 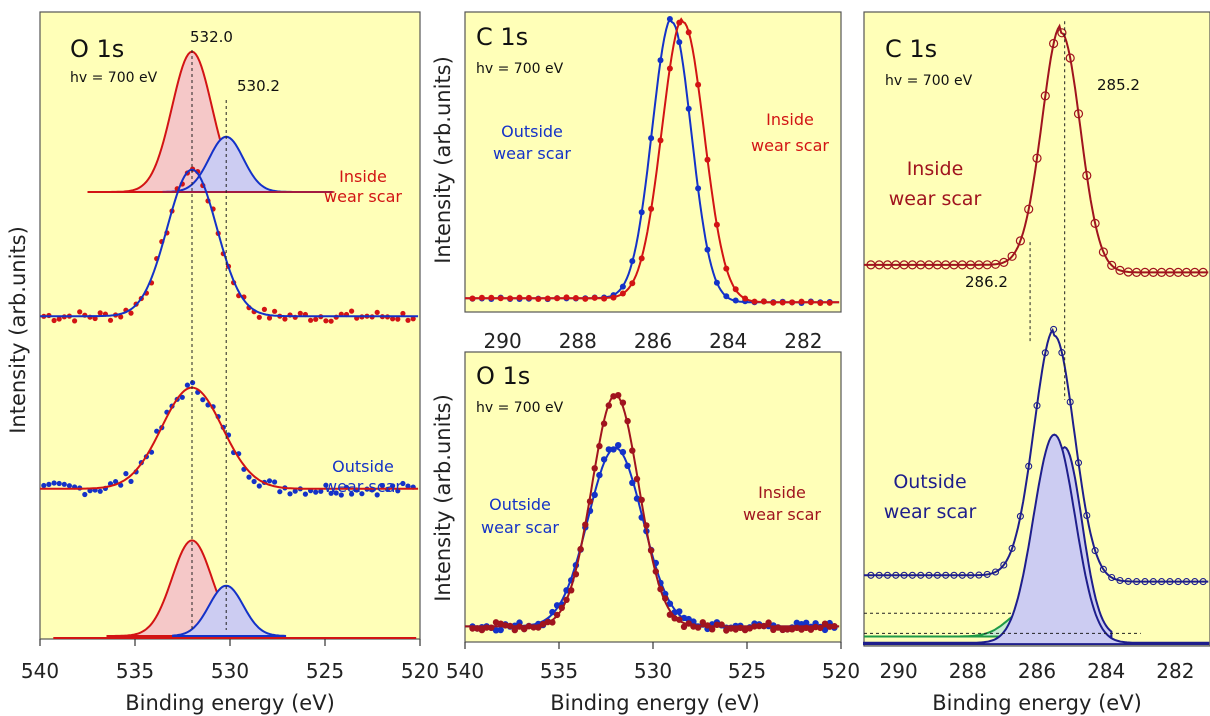 I want to click on x-tick-label: 520, so click(x=420, y=671).